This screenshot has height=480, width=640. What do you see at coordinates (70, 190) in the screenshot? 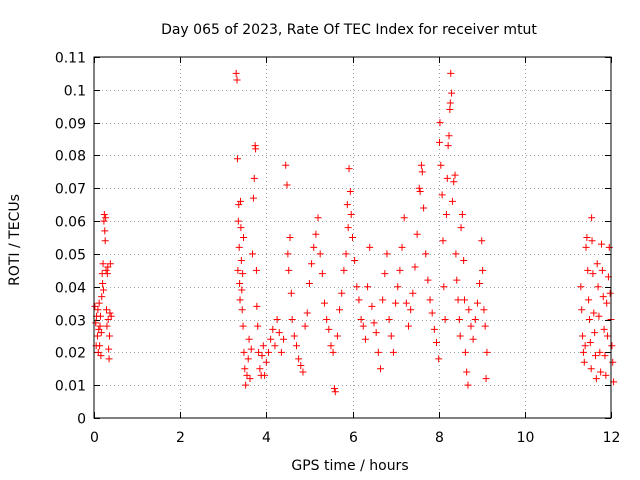
I see `y-tick-label: 0.07` at bounding box center [70, 190].